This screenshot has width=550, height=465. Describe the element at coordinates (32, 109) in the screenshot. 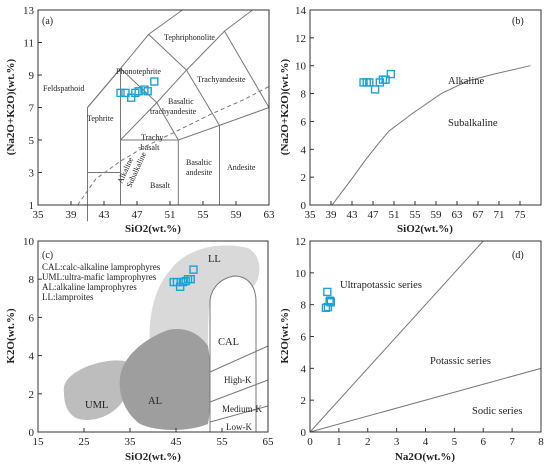

I see `y-tick-label: 7` at that location.